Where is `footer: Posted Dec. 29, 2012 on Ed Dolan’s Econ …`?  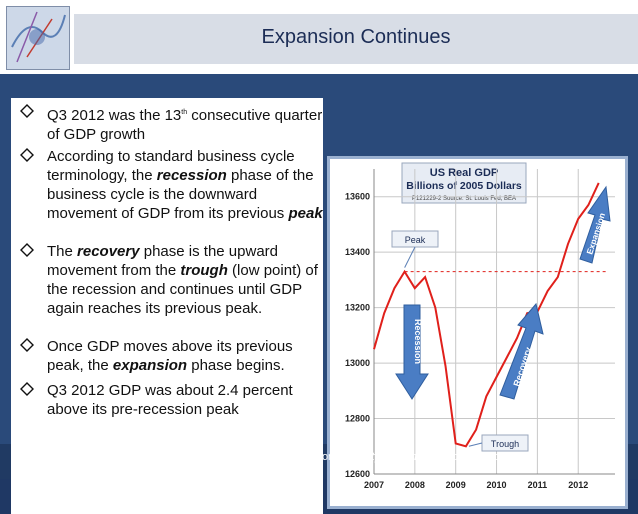
footer: Posted Dec. 29, 2012 on Ed Dolan’s Econ … is located at coordinates (319, 457).